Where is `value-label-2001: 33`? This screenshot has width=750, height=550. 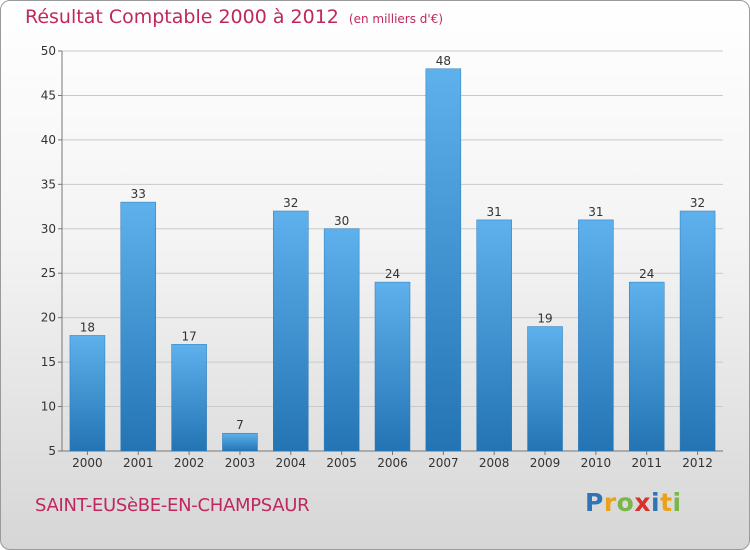
value-label-2001: 33 is located at coordinates (138, 194).